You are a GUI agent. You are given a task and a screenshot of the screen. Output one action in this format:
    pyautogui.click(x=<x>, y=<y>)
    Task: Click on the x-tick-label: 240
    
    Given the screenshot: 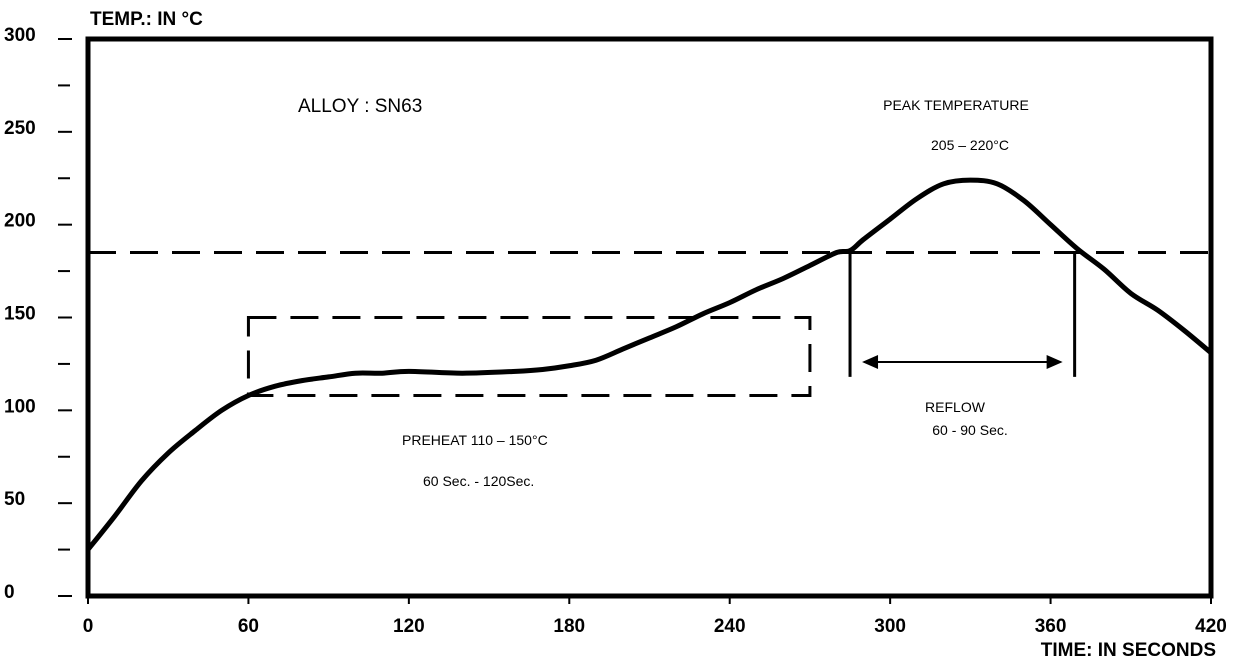 What is the action you would take?
    pyautogui.click(x=730, y=626)
    